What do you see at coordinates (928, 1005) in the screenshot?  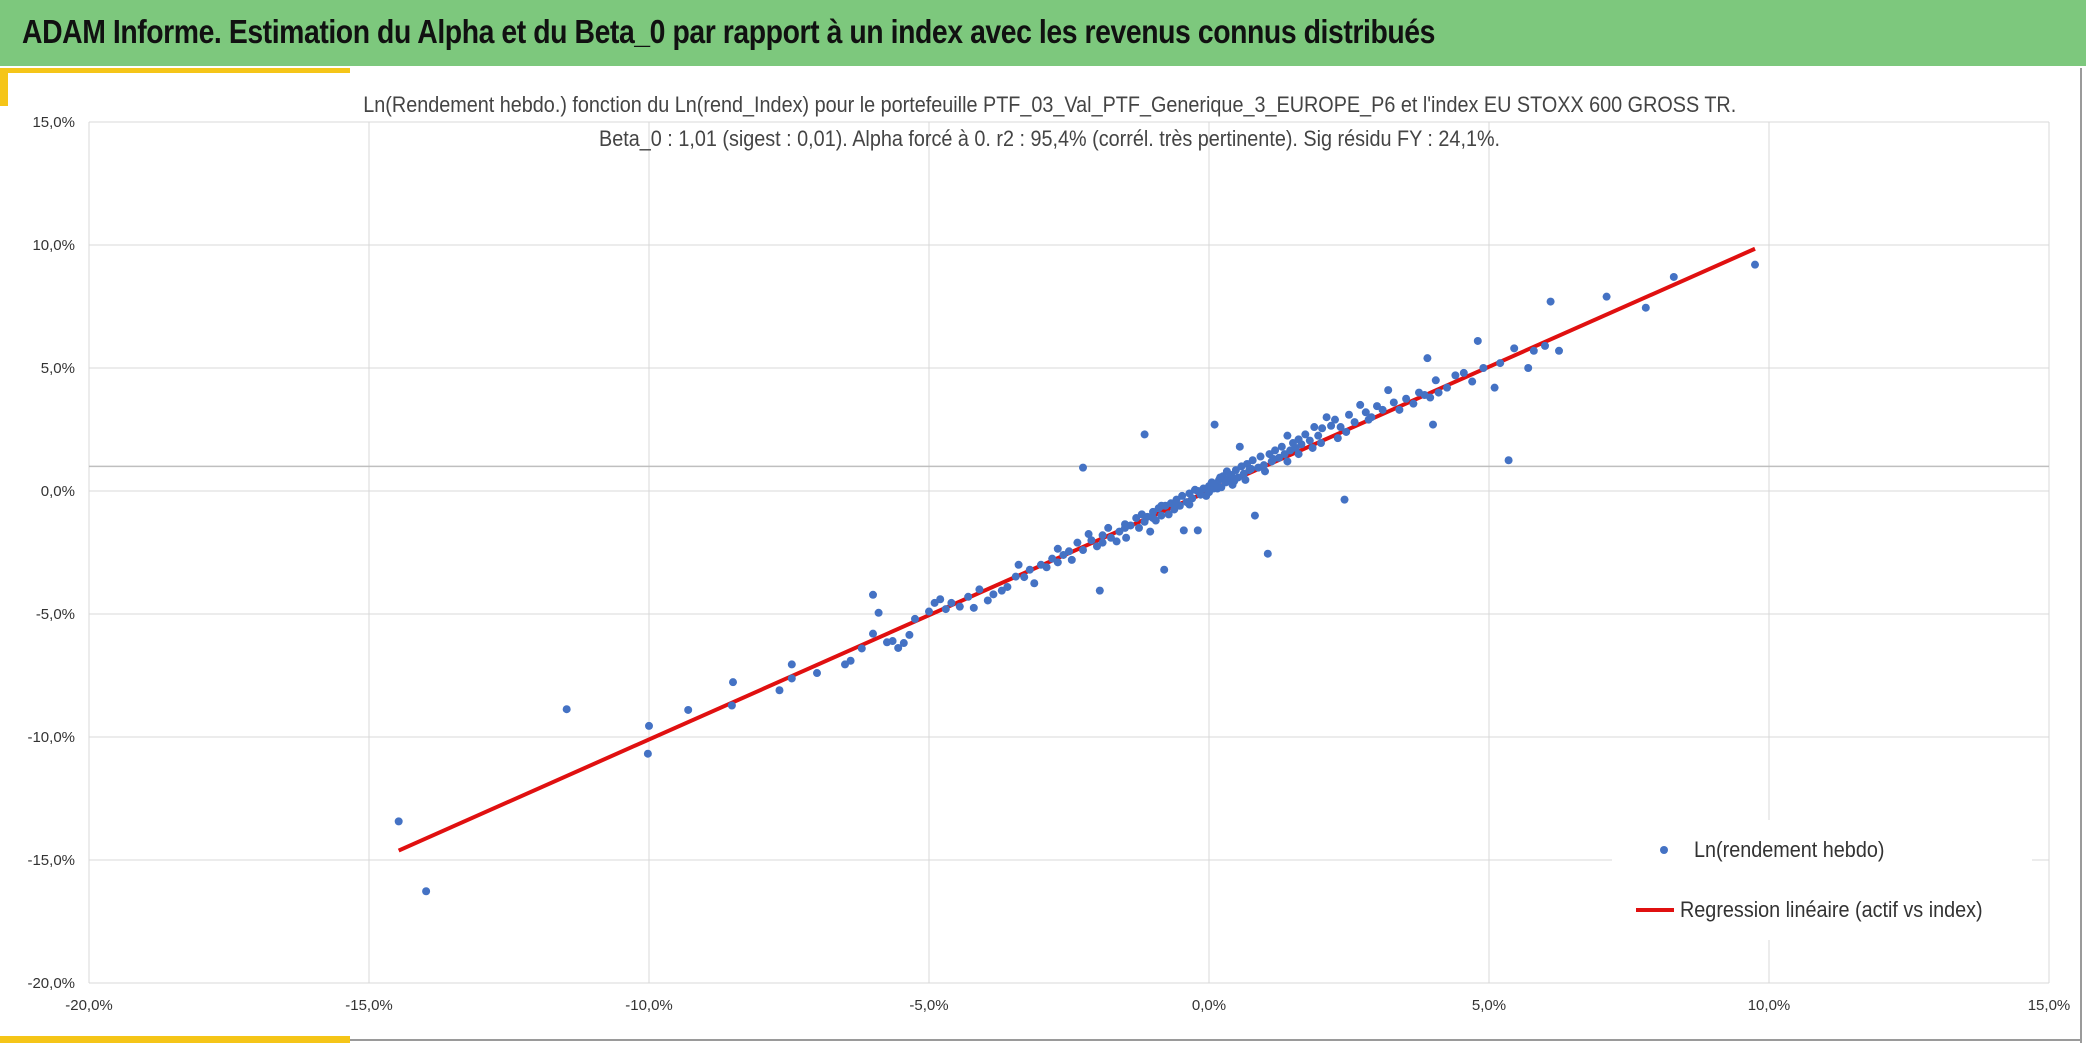 I see `x-tick-label: -5,0%` at bounding box center [928, 1005].